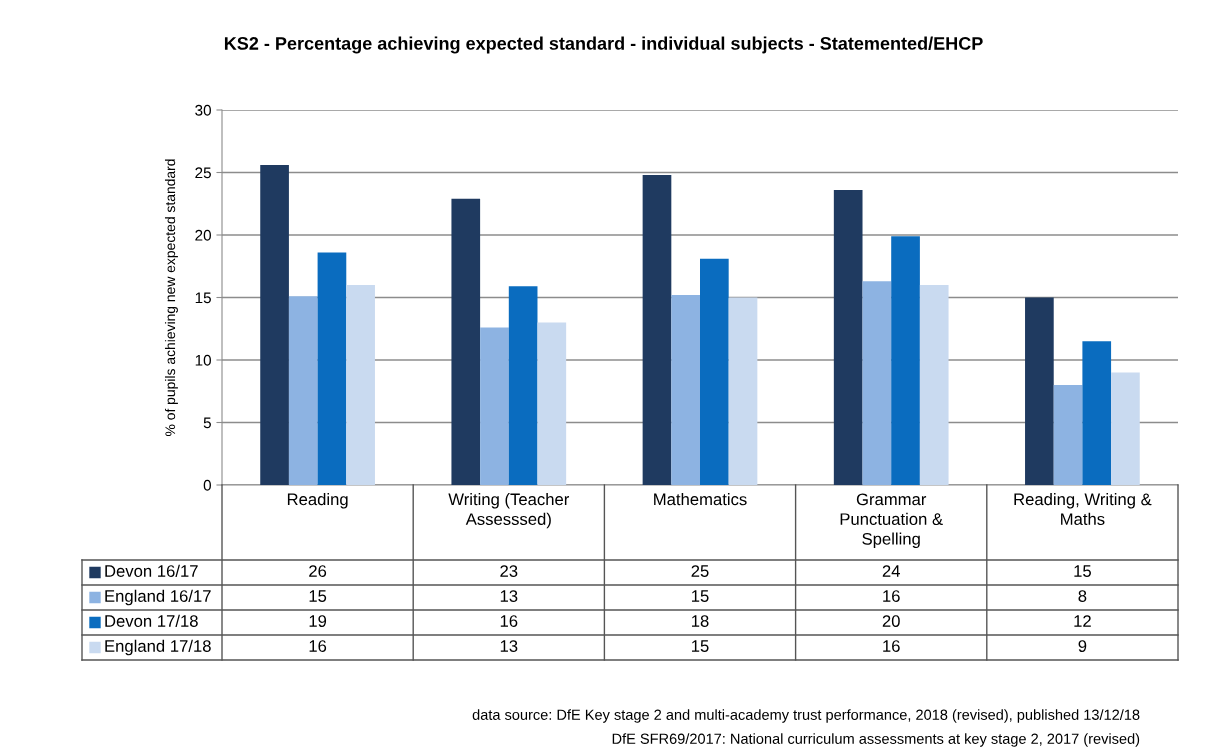  Describe the element at coordinates (891, 571) in the screenshot. I see `data-label: 24` at that location.